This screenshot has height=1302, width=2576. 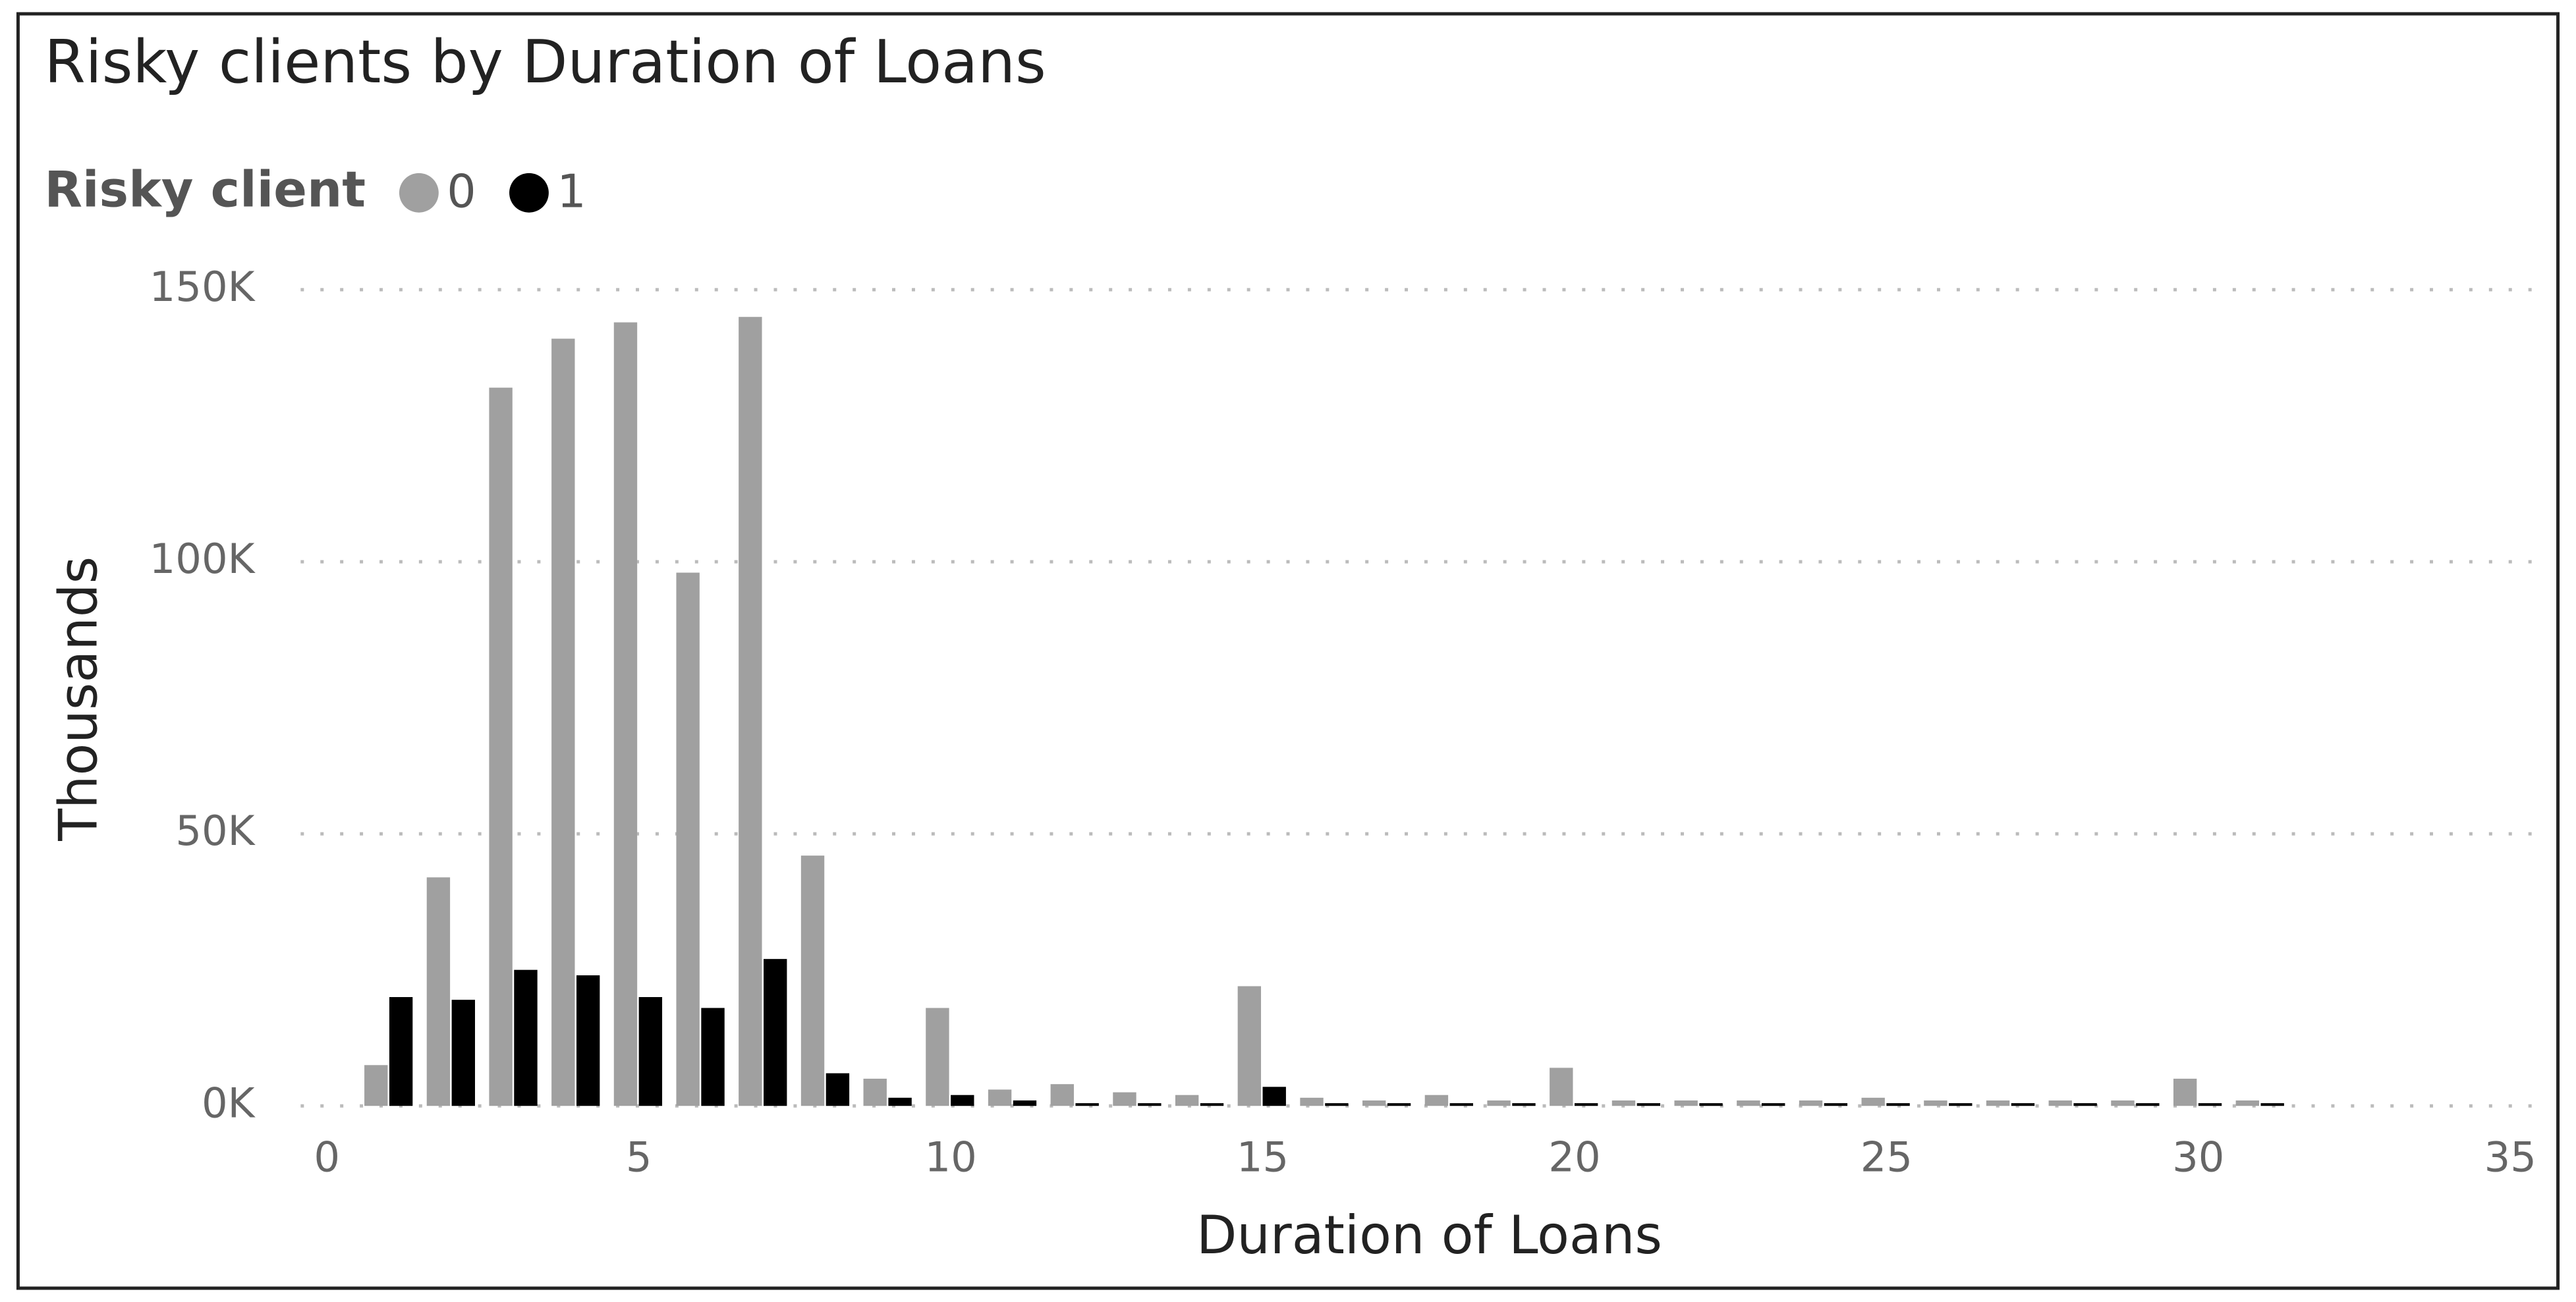 I want to click on x-tick-label: 10, so click(x=950, y=1157).